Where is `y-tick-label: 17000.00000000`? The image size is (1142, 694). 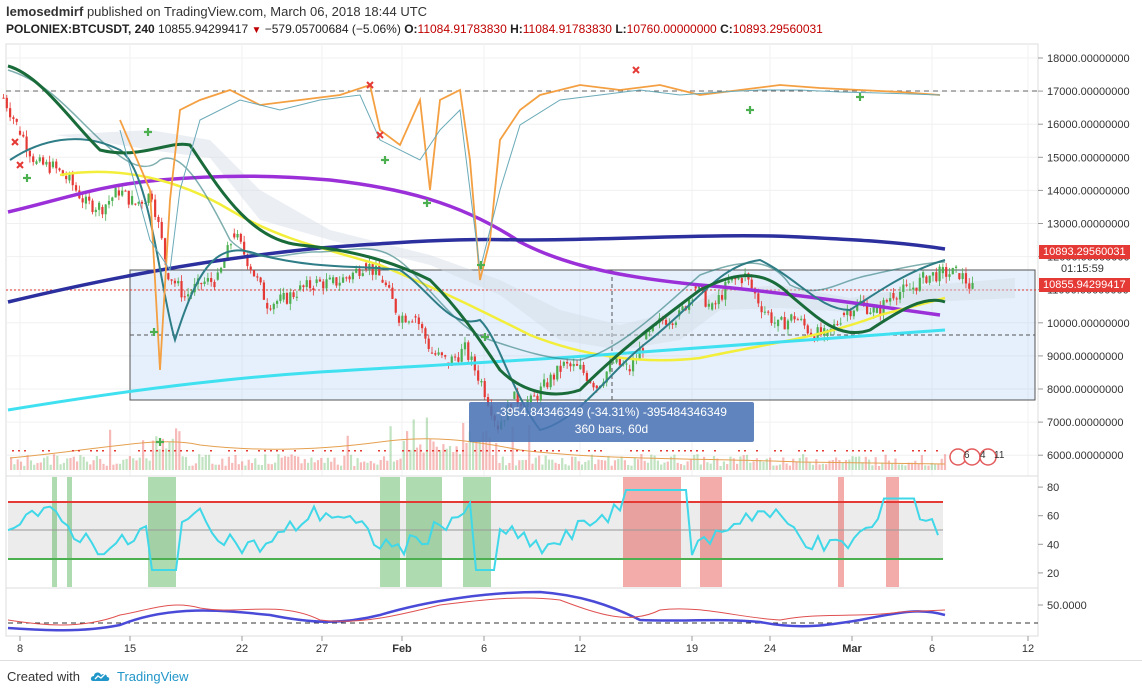 y-tick-label: 17000.00000000 is located at coordinates (1088, 92).